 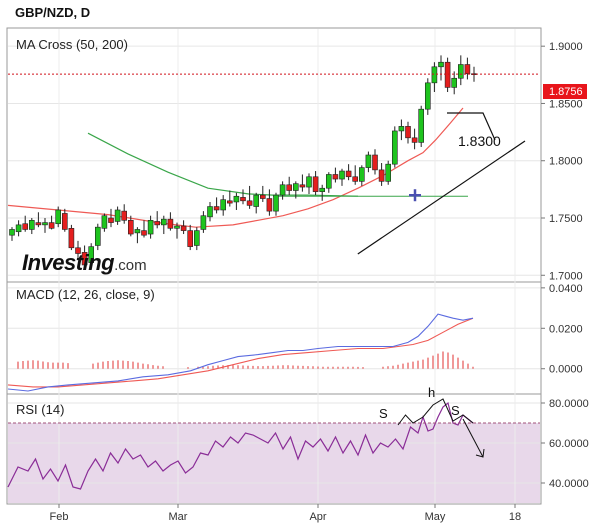 I want to click on watermark-brand: Investing, so click(x=68, y=262).